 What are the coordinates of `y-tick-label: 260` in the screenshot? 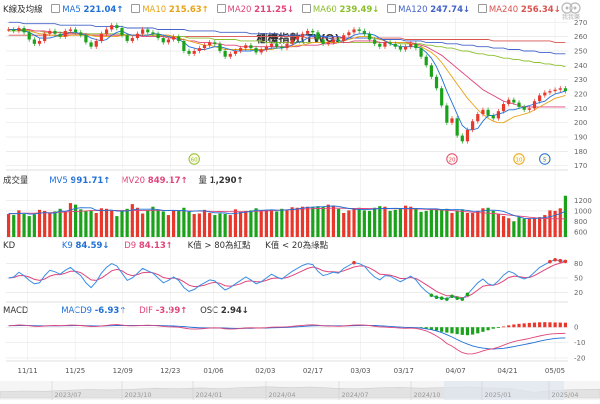 It's located at (580, 37).